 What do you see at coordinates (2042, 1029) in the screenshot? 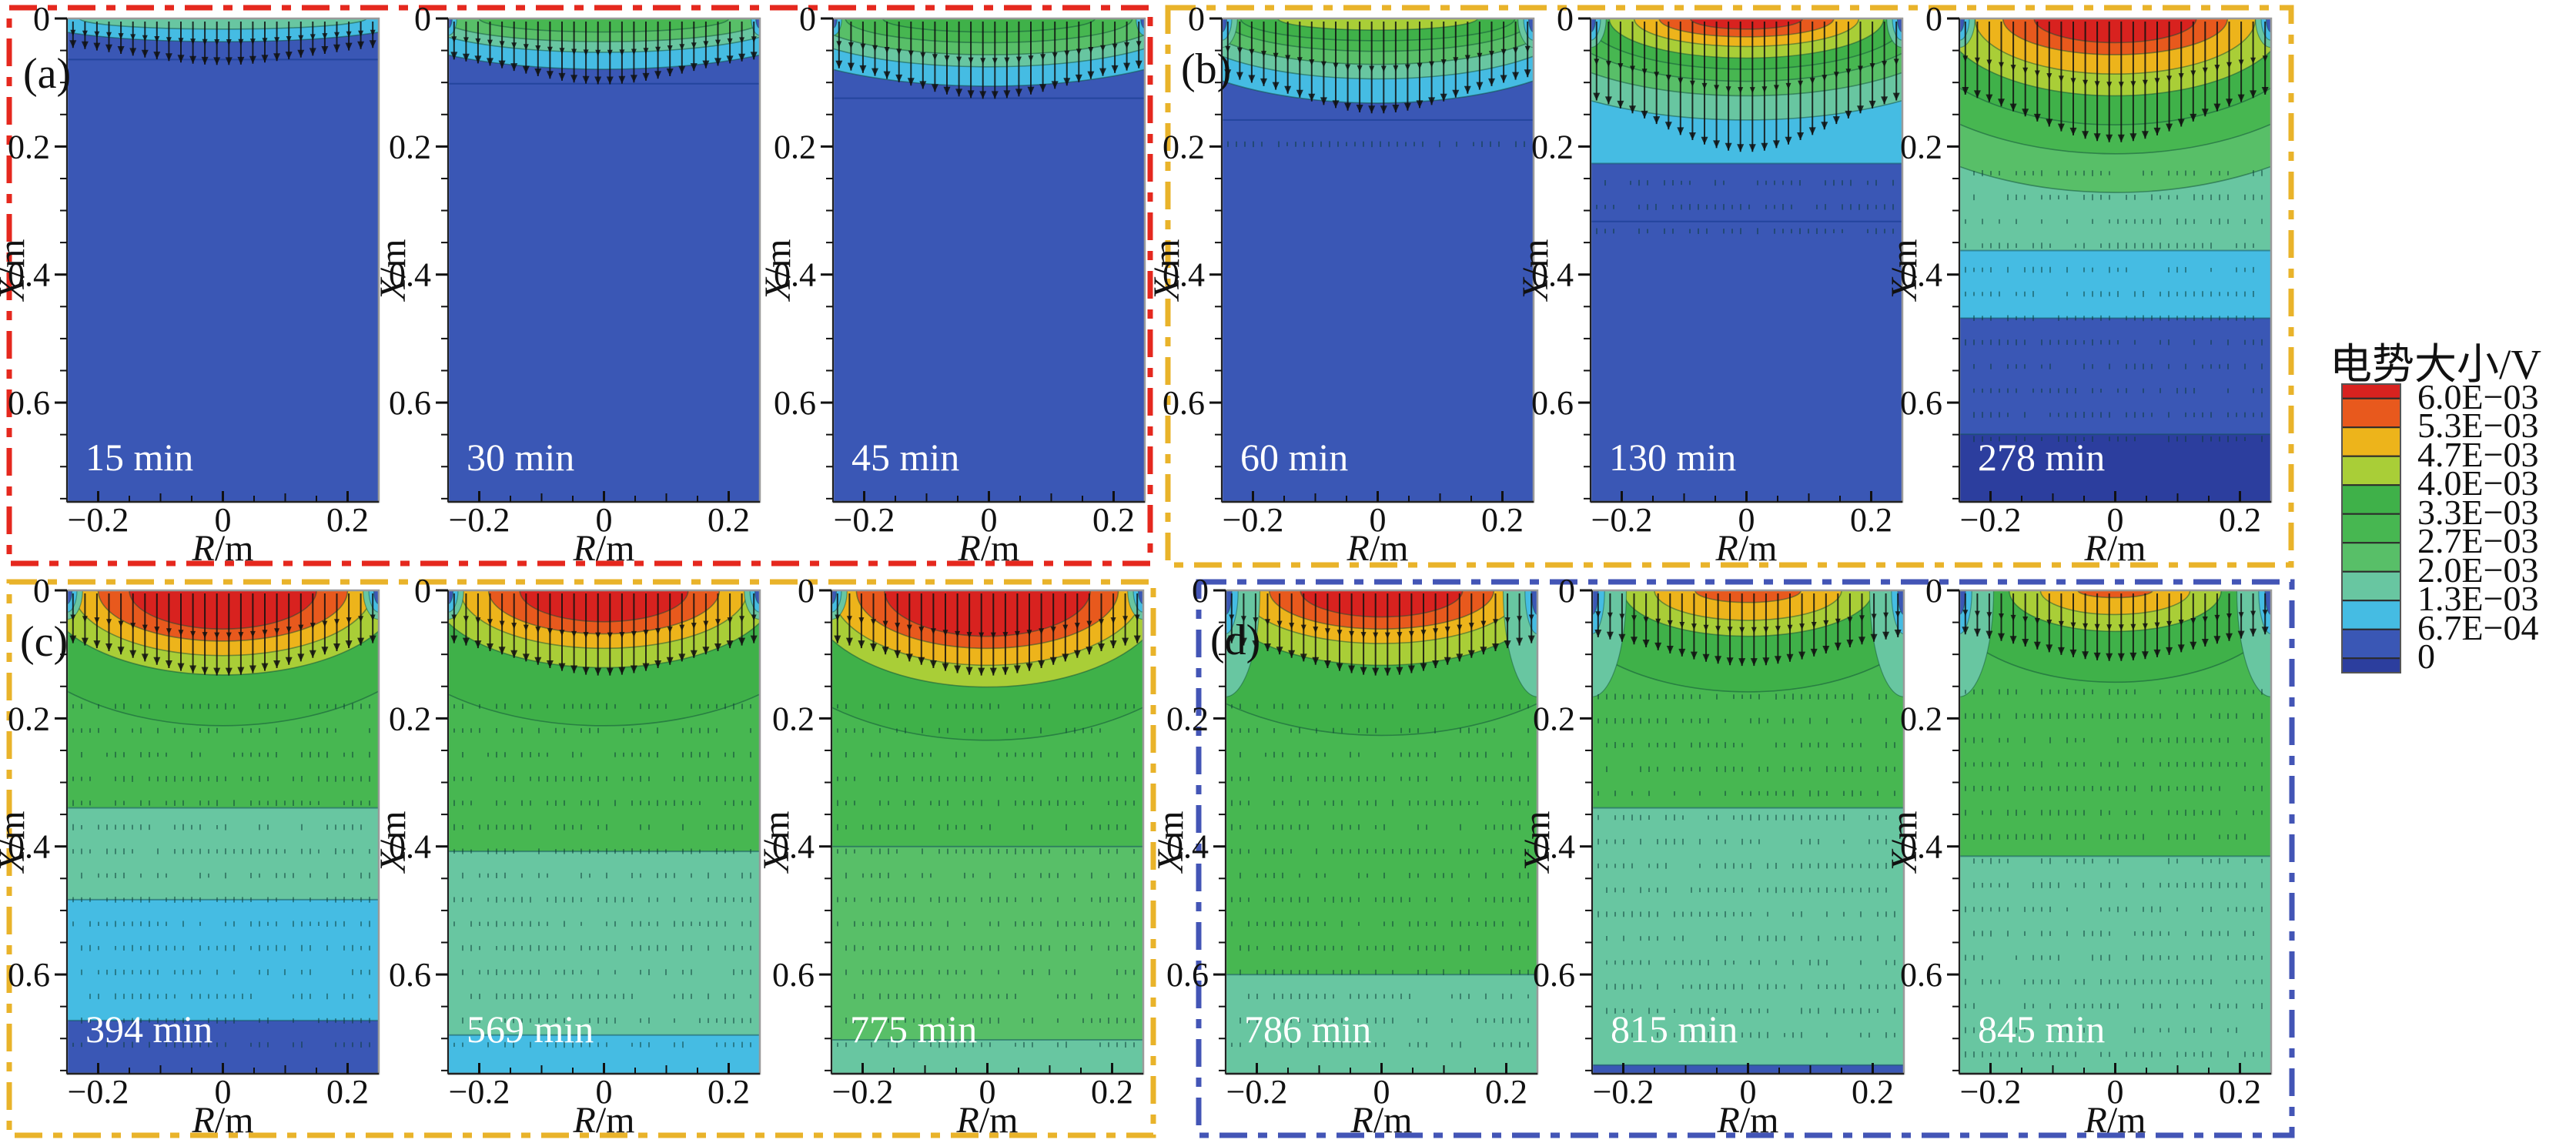
I see `time-label: 845 min` at bounding box center [2042, 1029].